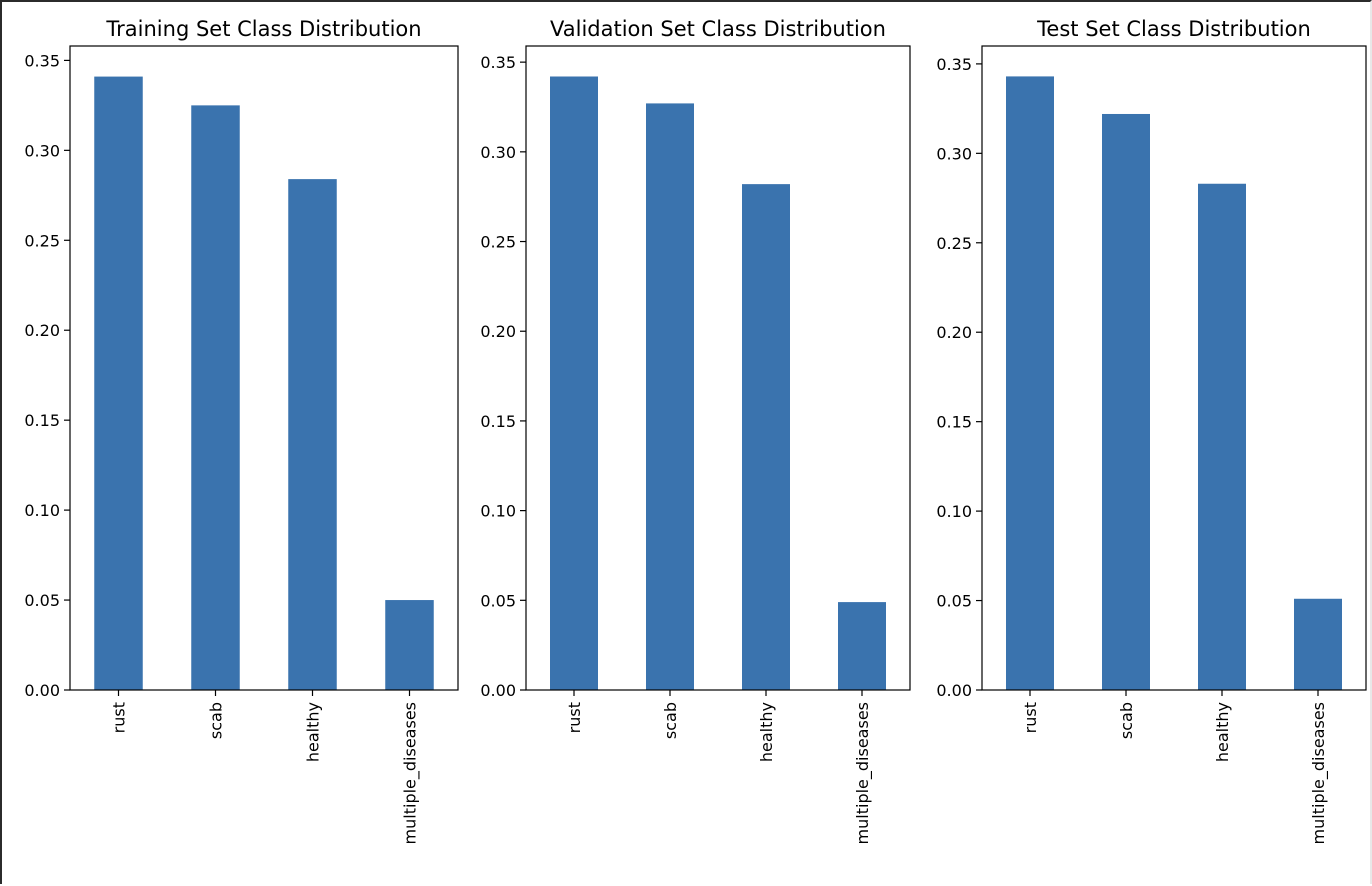  What do you see at coordinates (1126, 401) in the screenshot?
I see `test-bar-scab` at bounding box center [1126, 401].